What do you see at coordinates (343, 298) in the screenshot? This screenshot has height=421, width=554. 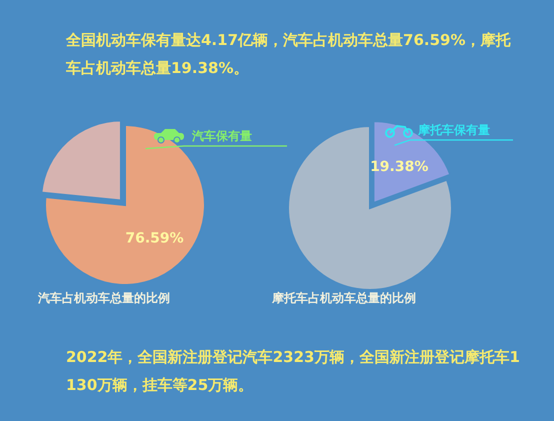 I see `text: 摩托车占机动车总量的比例` at bounding box center [343, 298].